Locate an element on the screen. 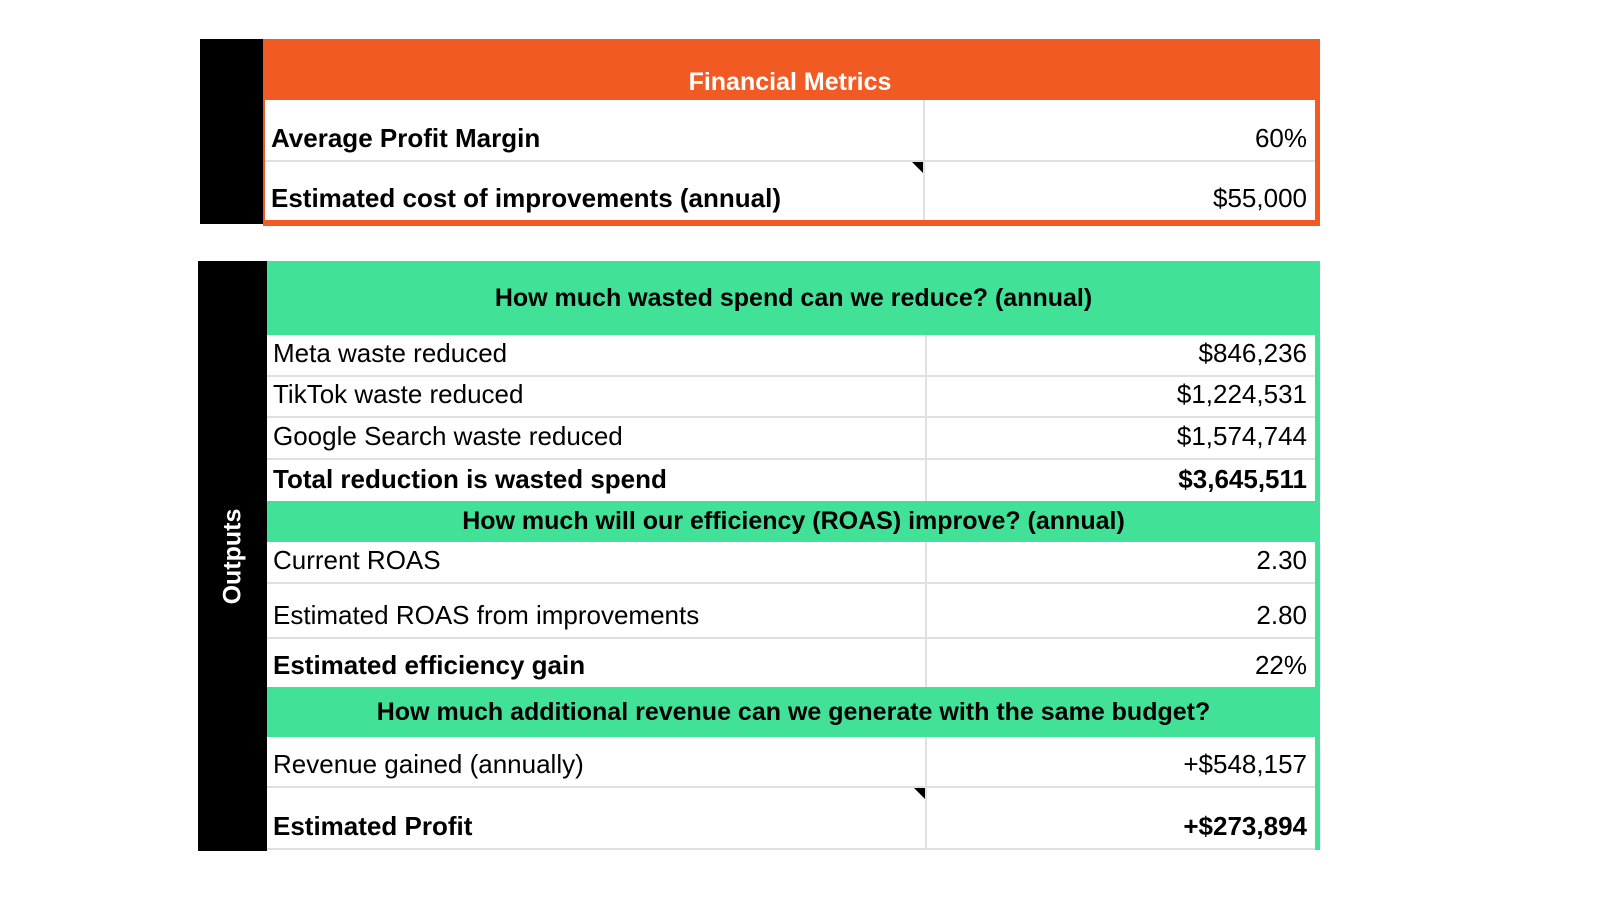  cell-label: Estimated Profit is located at coordinates (597, 818).